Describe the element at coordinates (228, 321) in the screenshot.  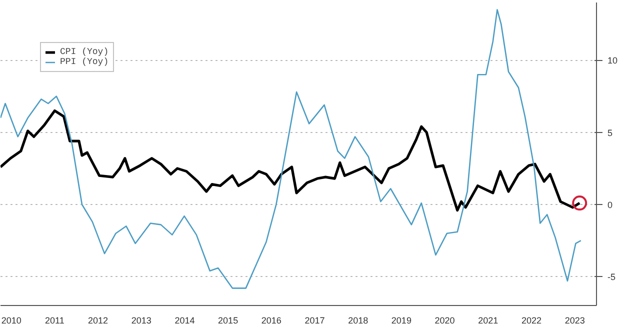
I see `x-tick-label: 2015` at that location.